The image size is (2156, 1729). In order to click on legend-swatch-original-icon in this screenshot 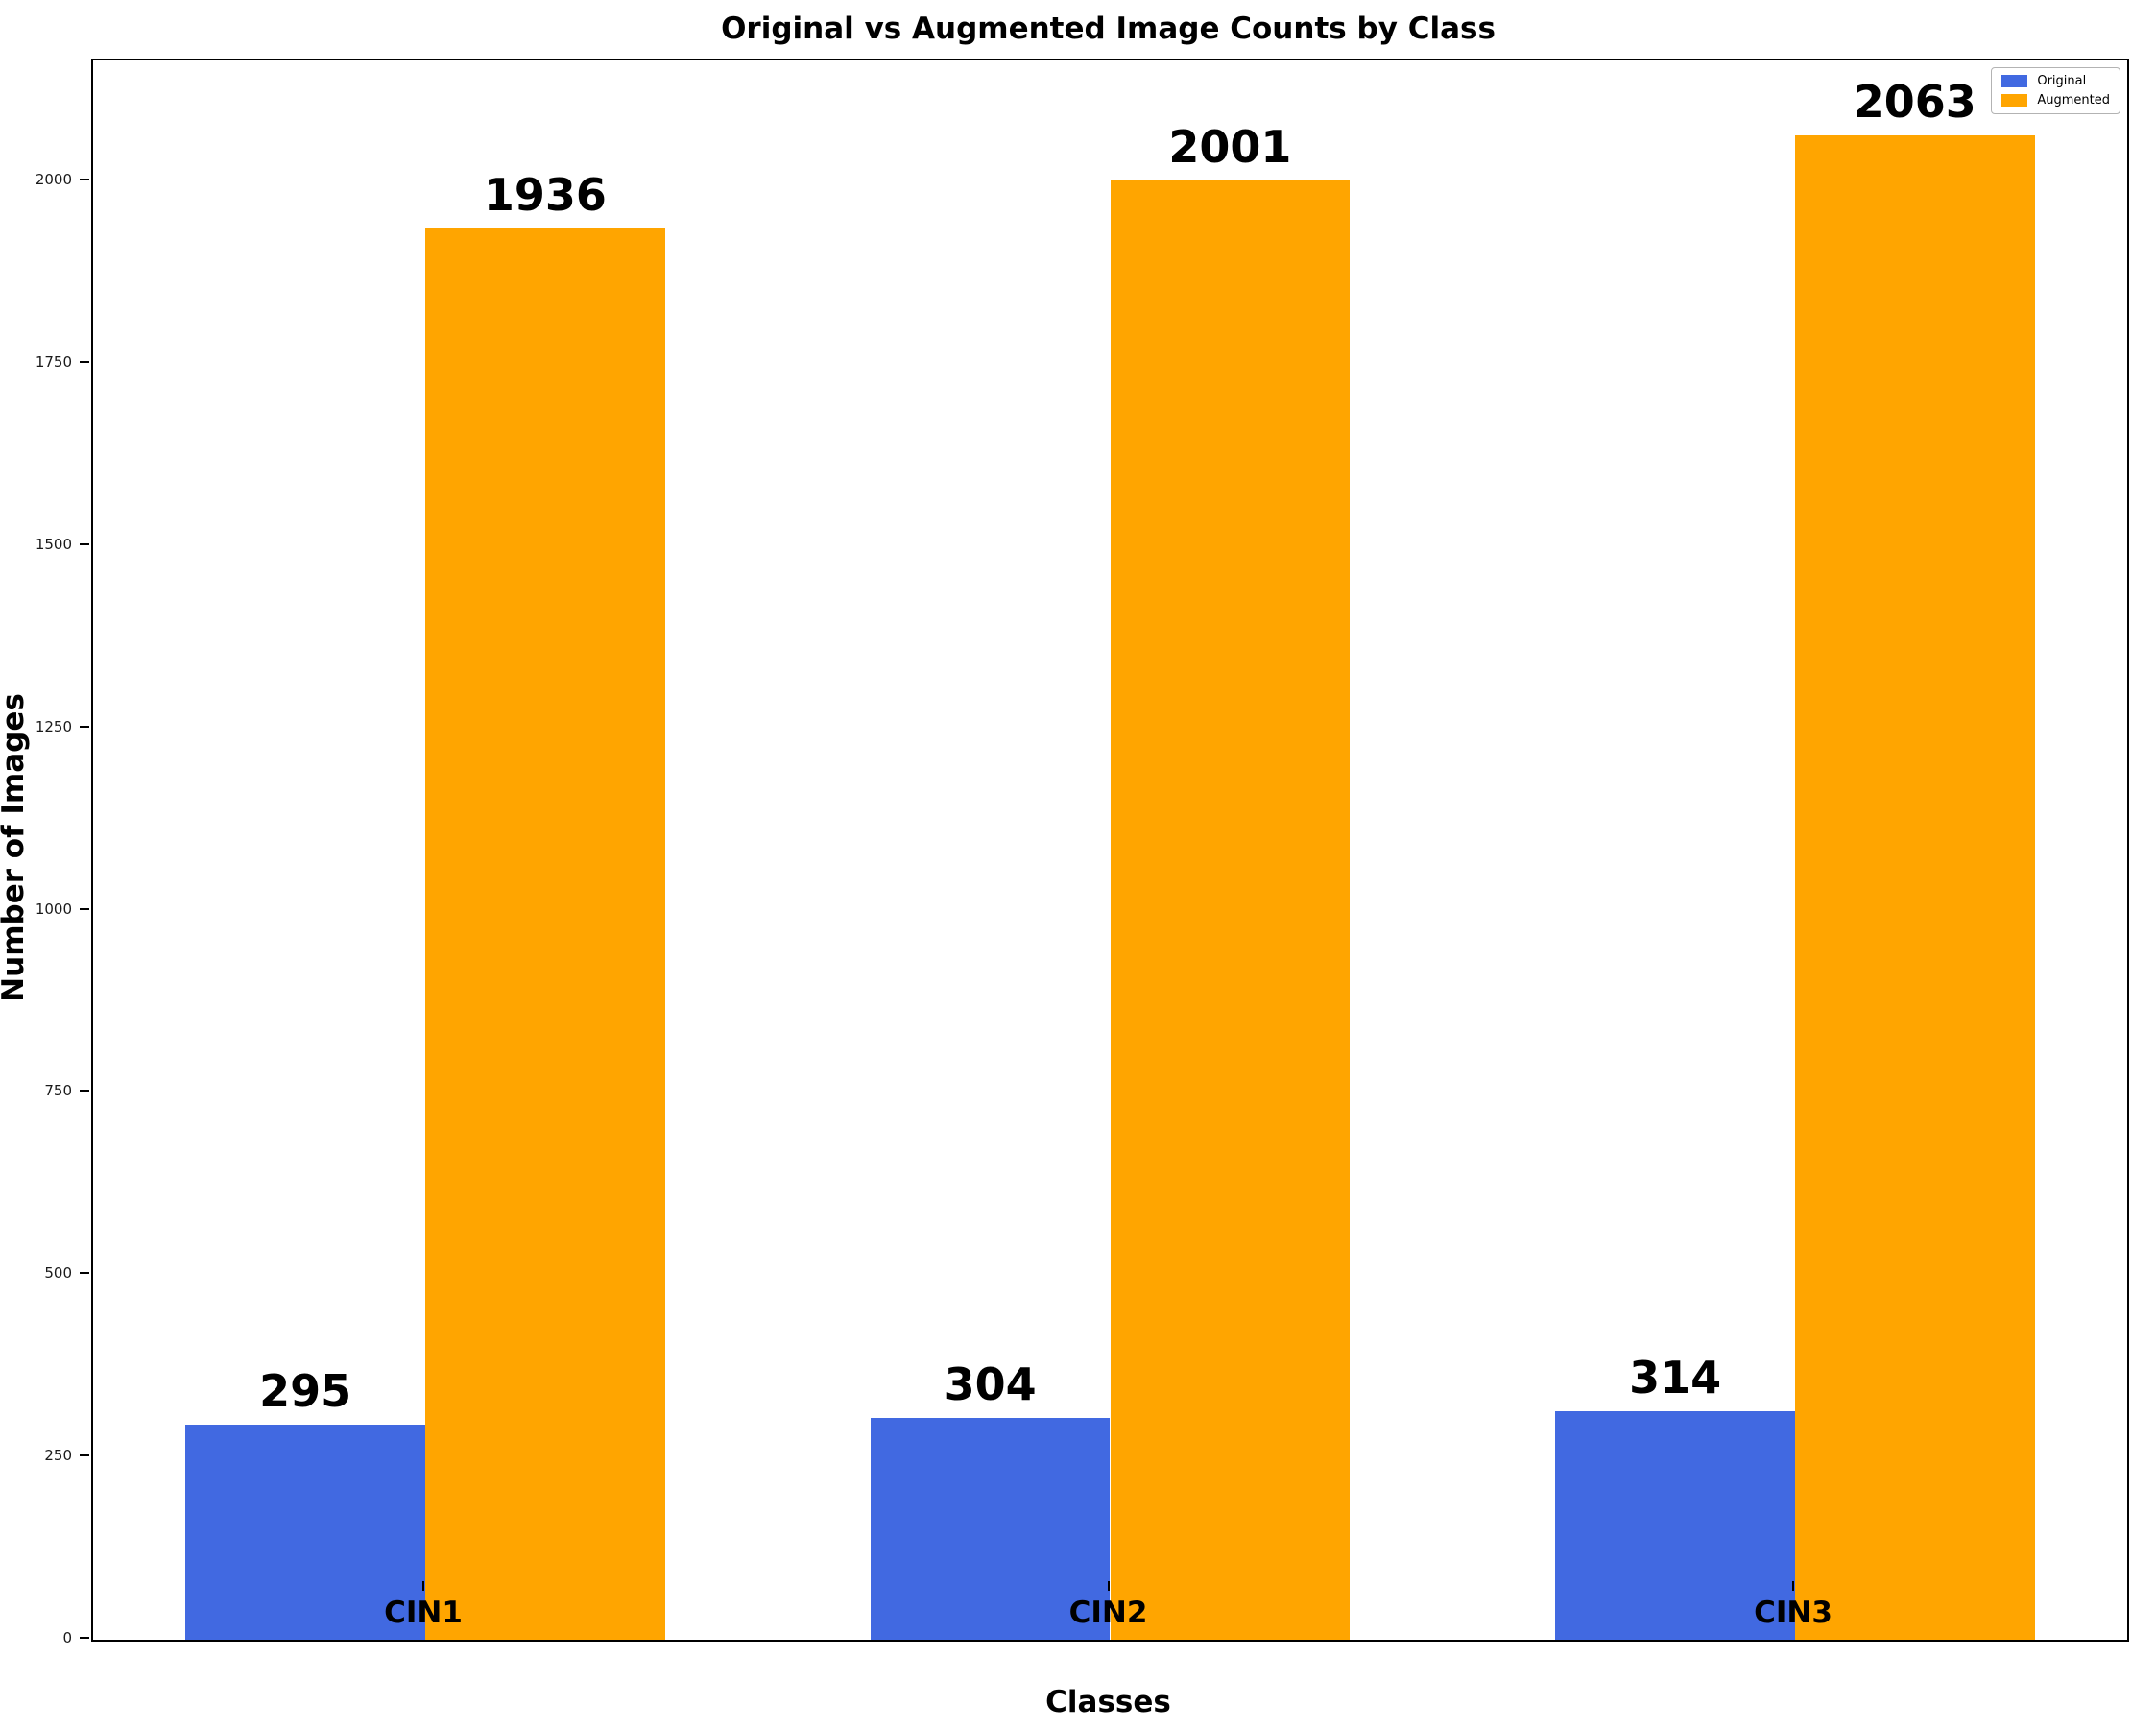, I will do `click(2014, 81)`.